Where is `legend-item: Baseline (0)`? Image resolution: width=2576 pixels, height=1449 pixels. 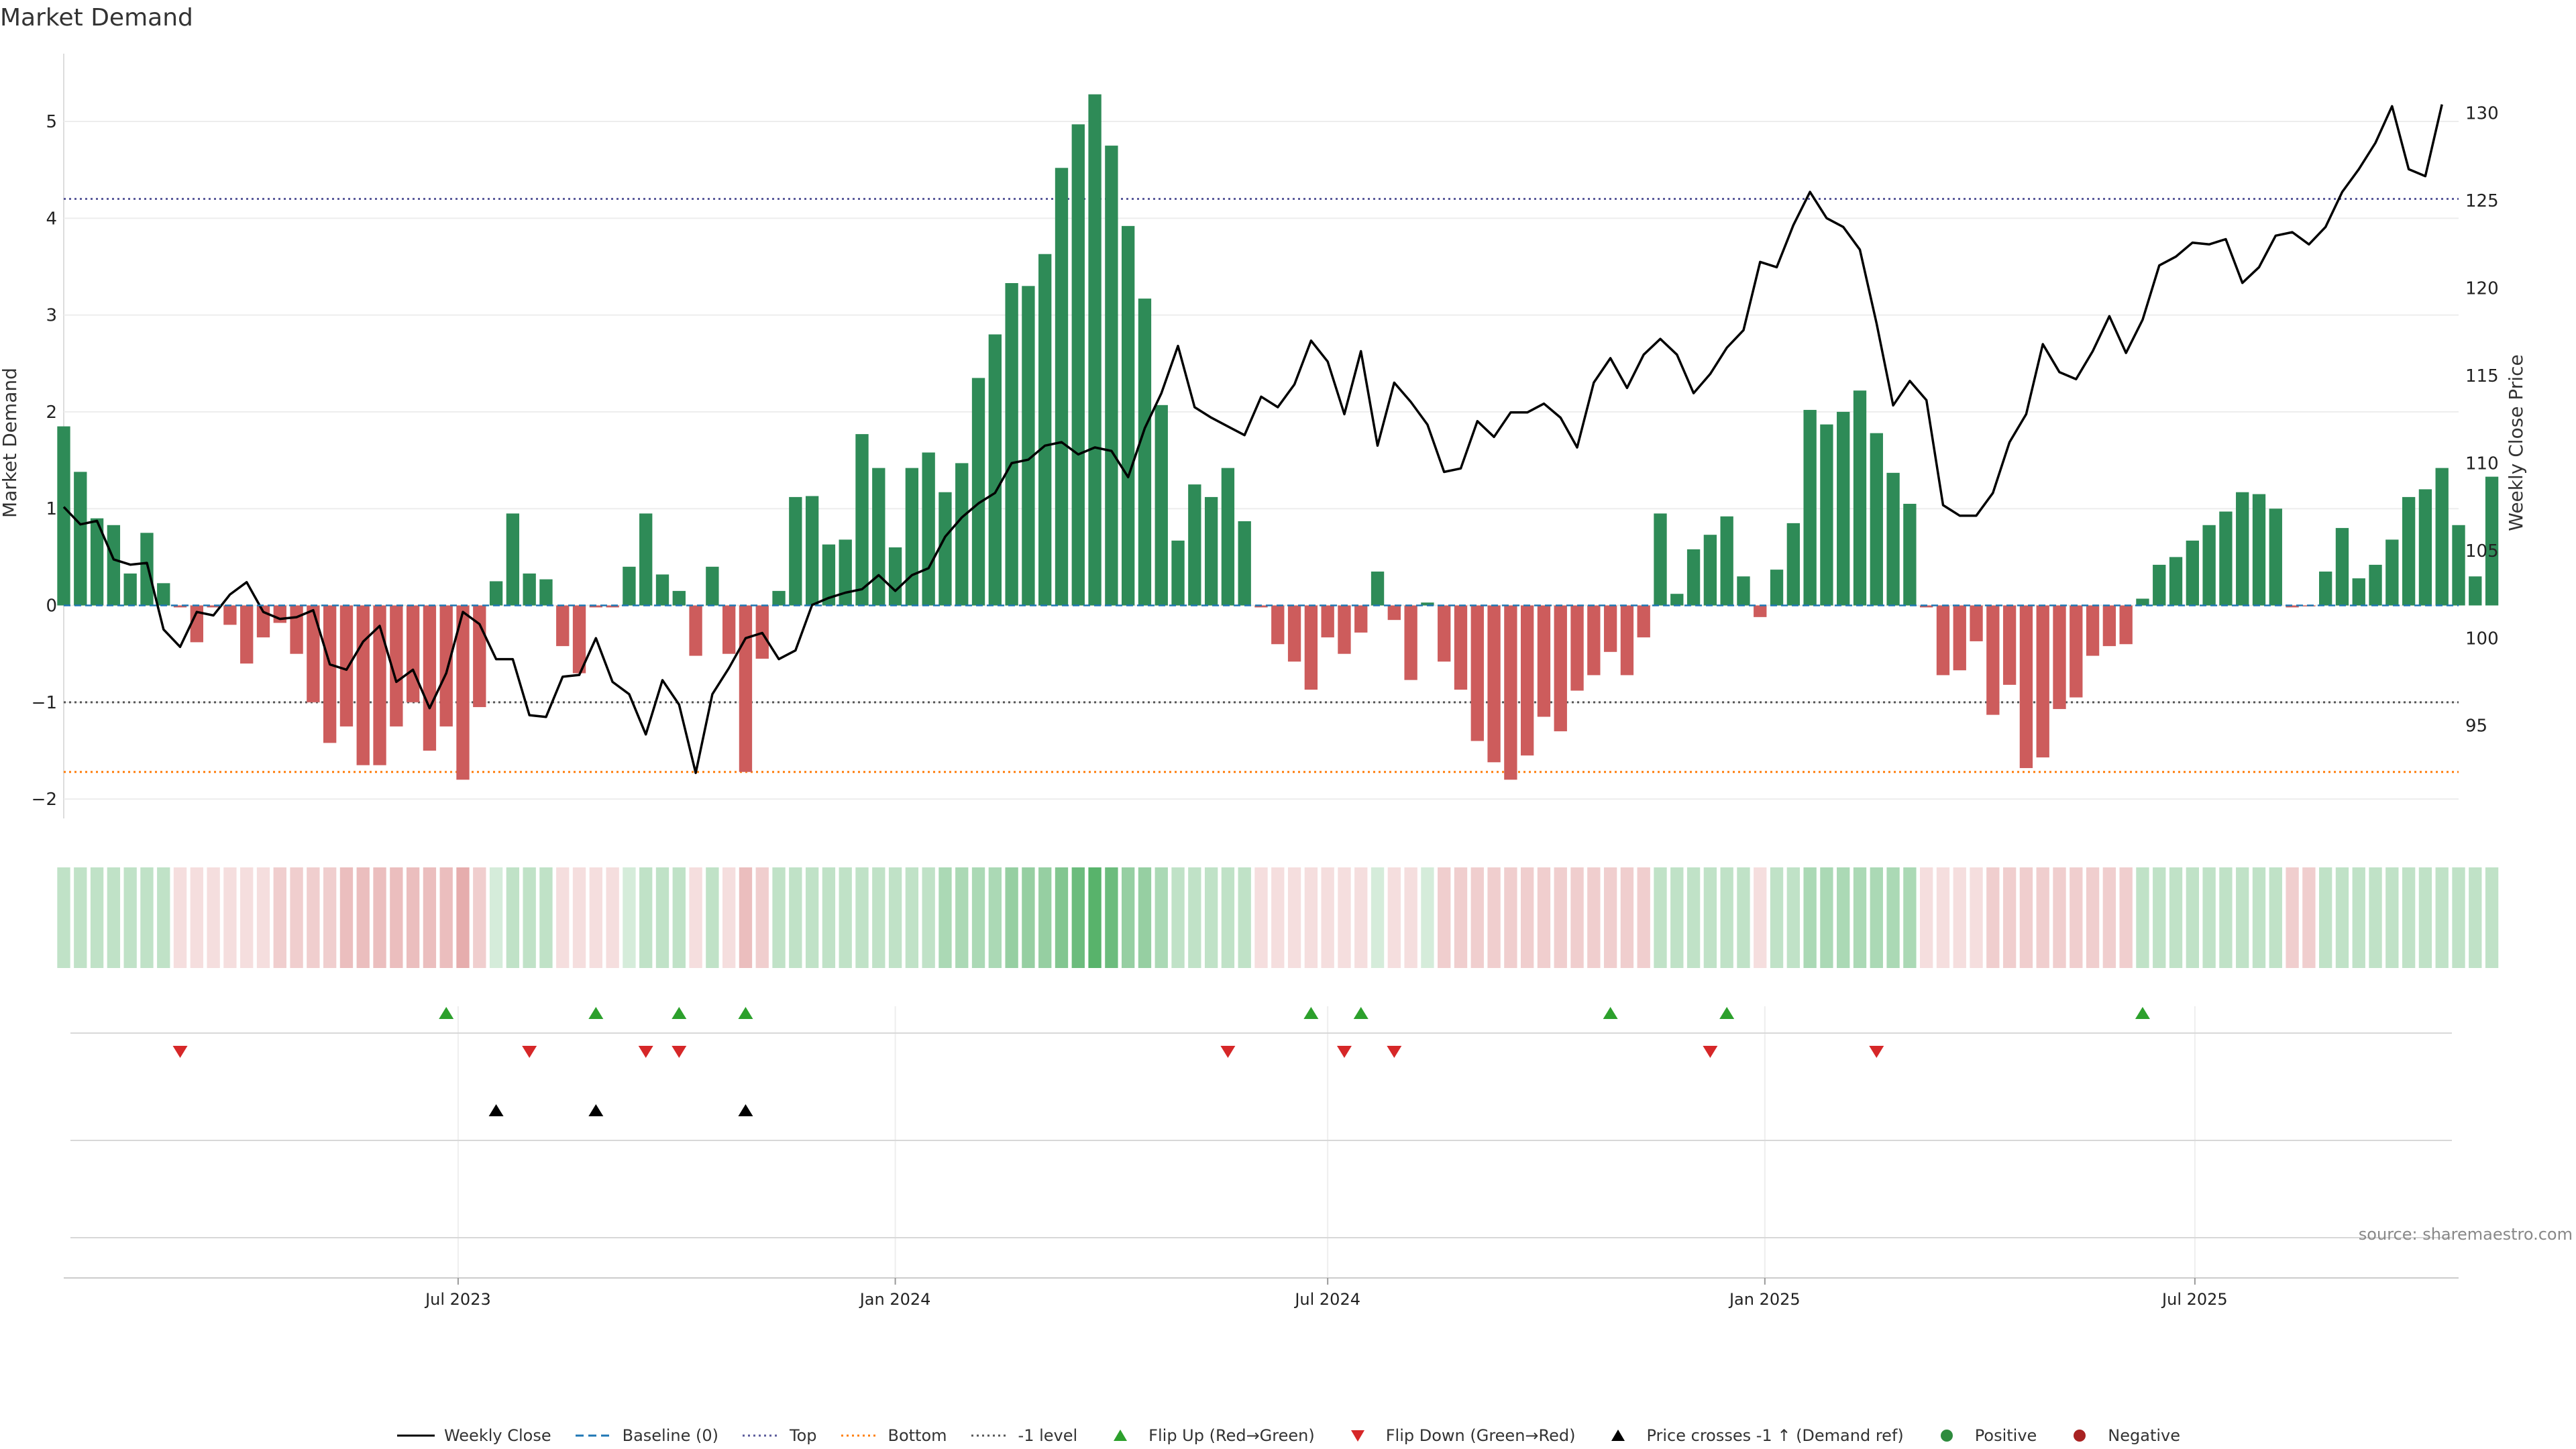 legend-item: Baseline (0) is located at coordinates (646, 1435).